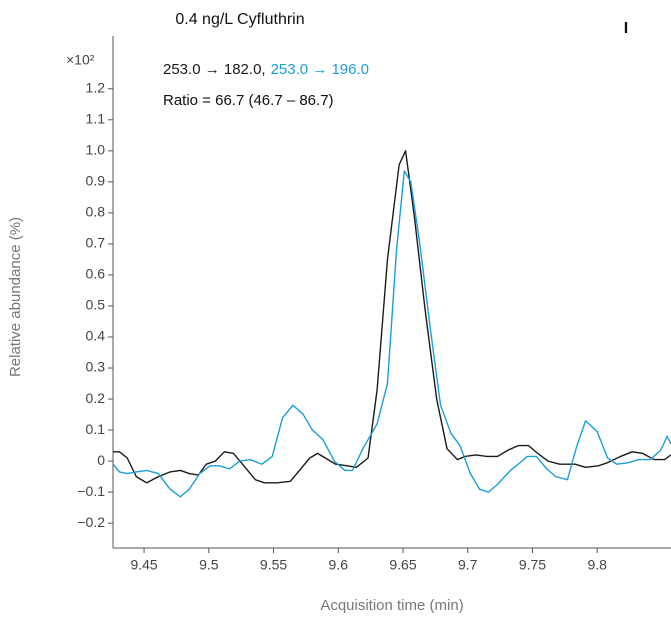 This screenshot has height=622, width=671. What do you see at coordinates (101, 460) in the screenshot?
I see `y-tick-label: 0` at bounding box center [101, 460].